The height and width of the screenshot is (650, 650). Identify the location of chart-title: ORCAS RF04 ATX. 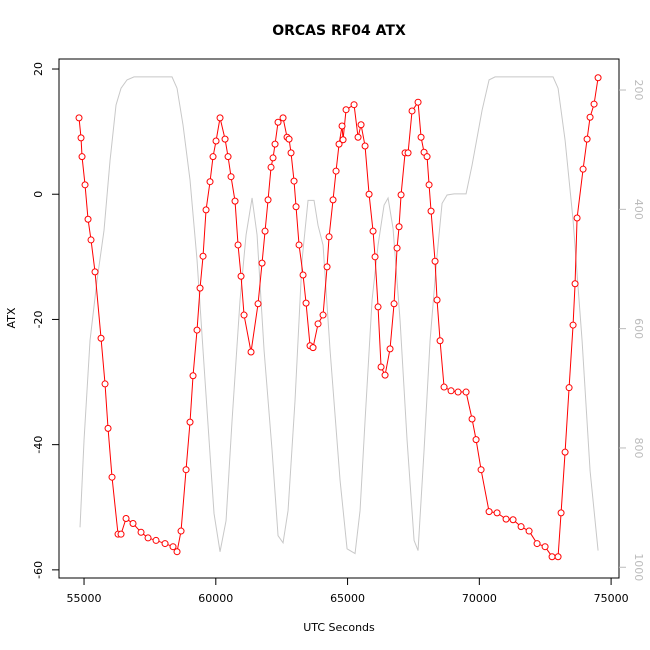
(339, 31).